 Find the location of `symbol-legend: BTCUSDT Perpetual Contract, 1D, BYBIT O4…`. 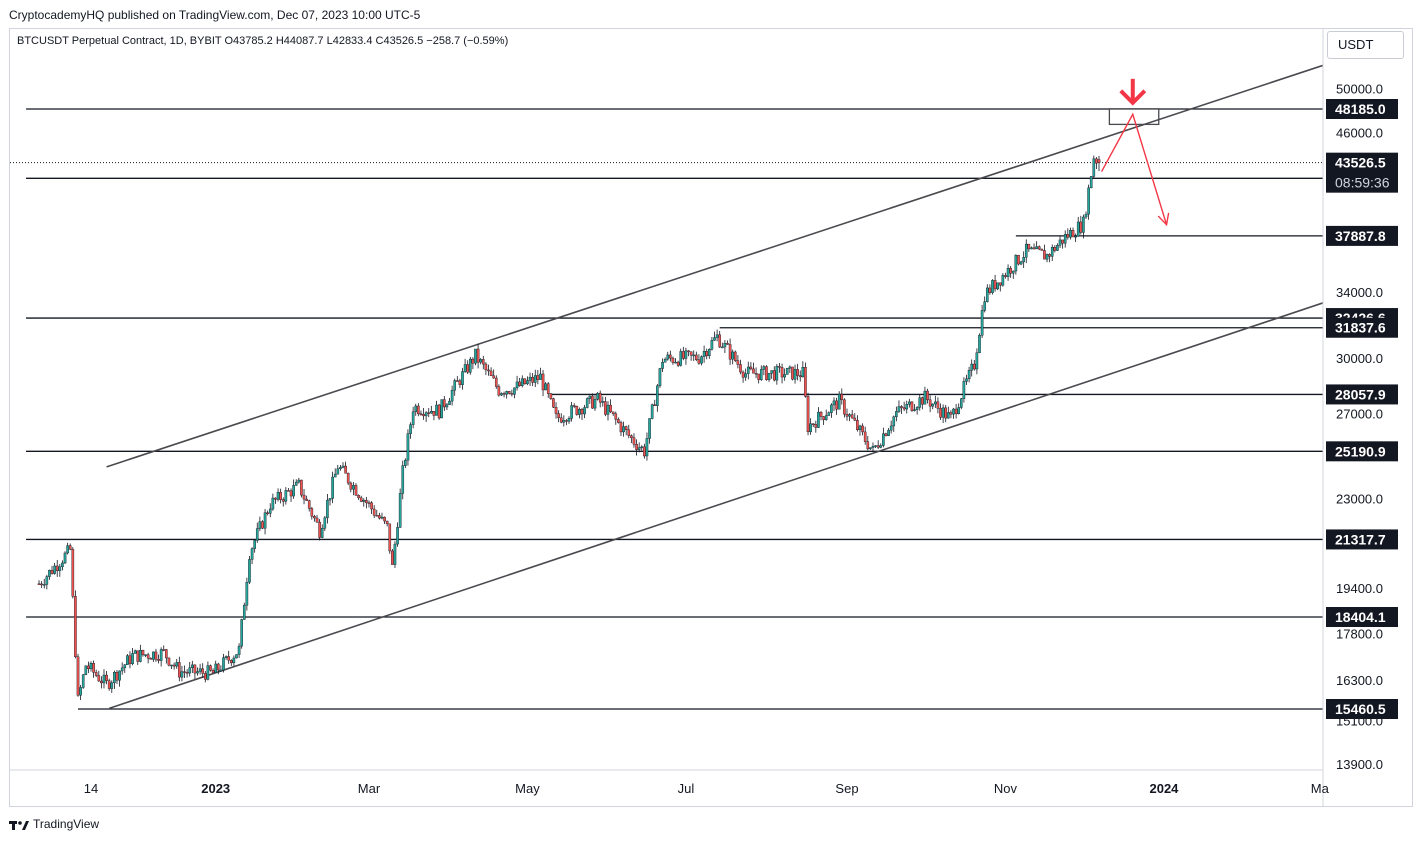

symbol-legend: BTCUSDT Perpetual Contract, 1D, BYBIT O4… is located at coordinates (263, 41).